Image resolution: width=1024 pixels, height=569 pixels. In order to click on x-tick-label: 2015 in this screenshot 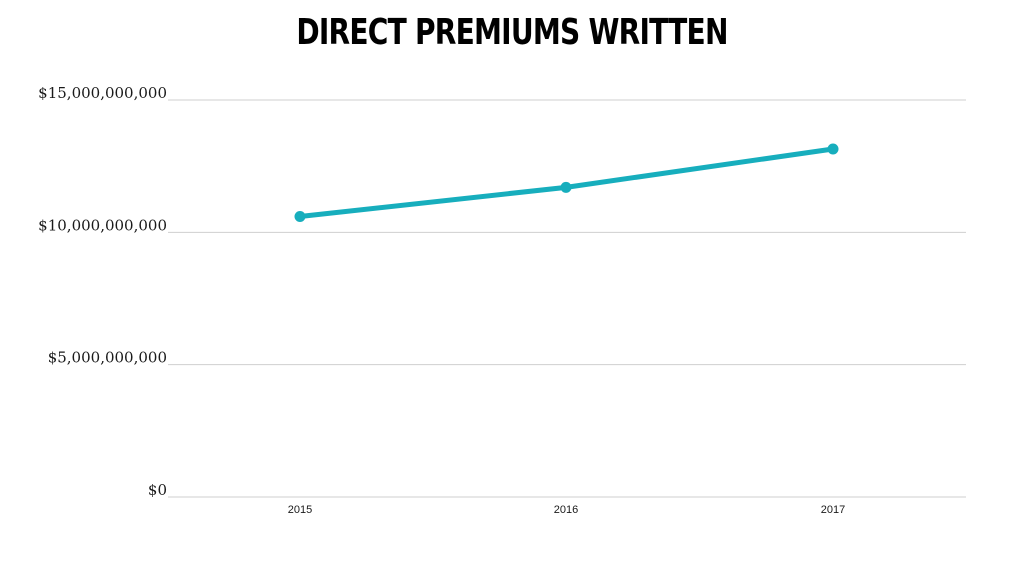, I will do `click(300, 510)`.